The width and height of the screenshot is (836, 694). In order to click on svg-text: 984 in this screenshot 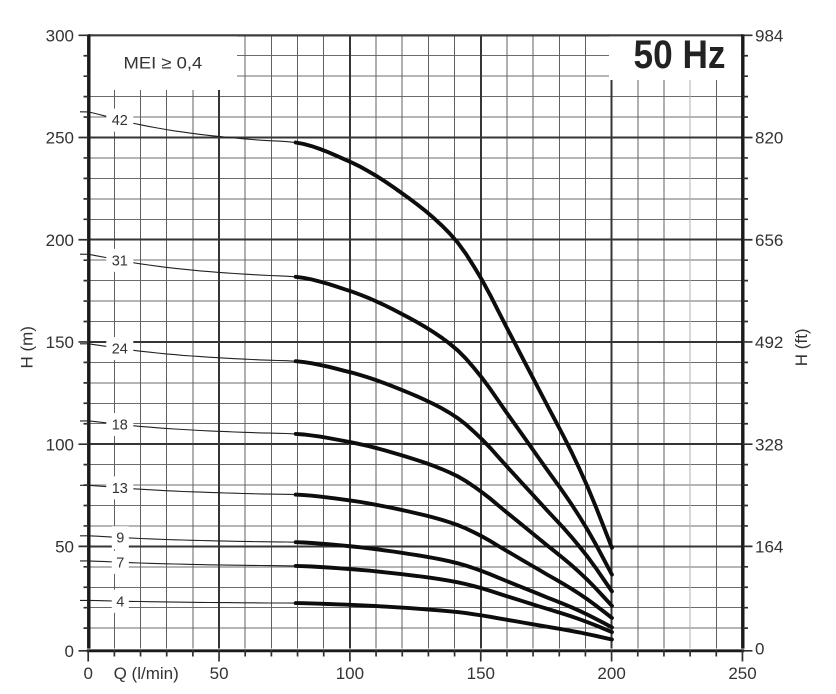, I will do `click(769, 35)`.